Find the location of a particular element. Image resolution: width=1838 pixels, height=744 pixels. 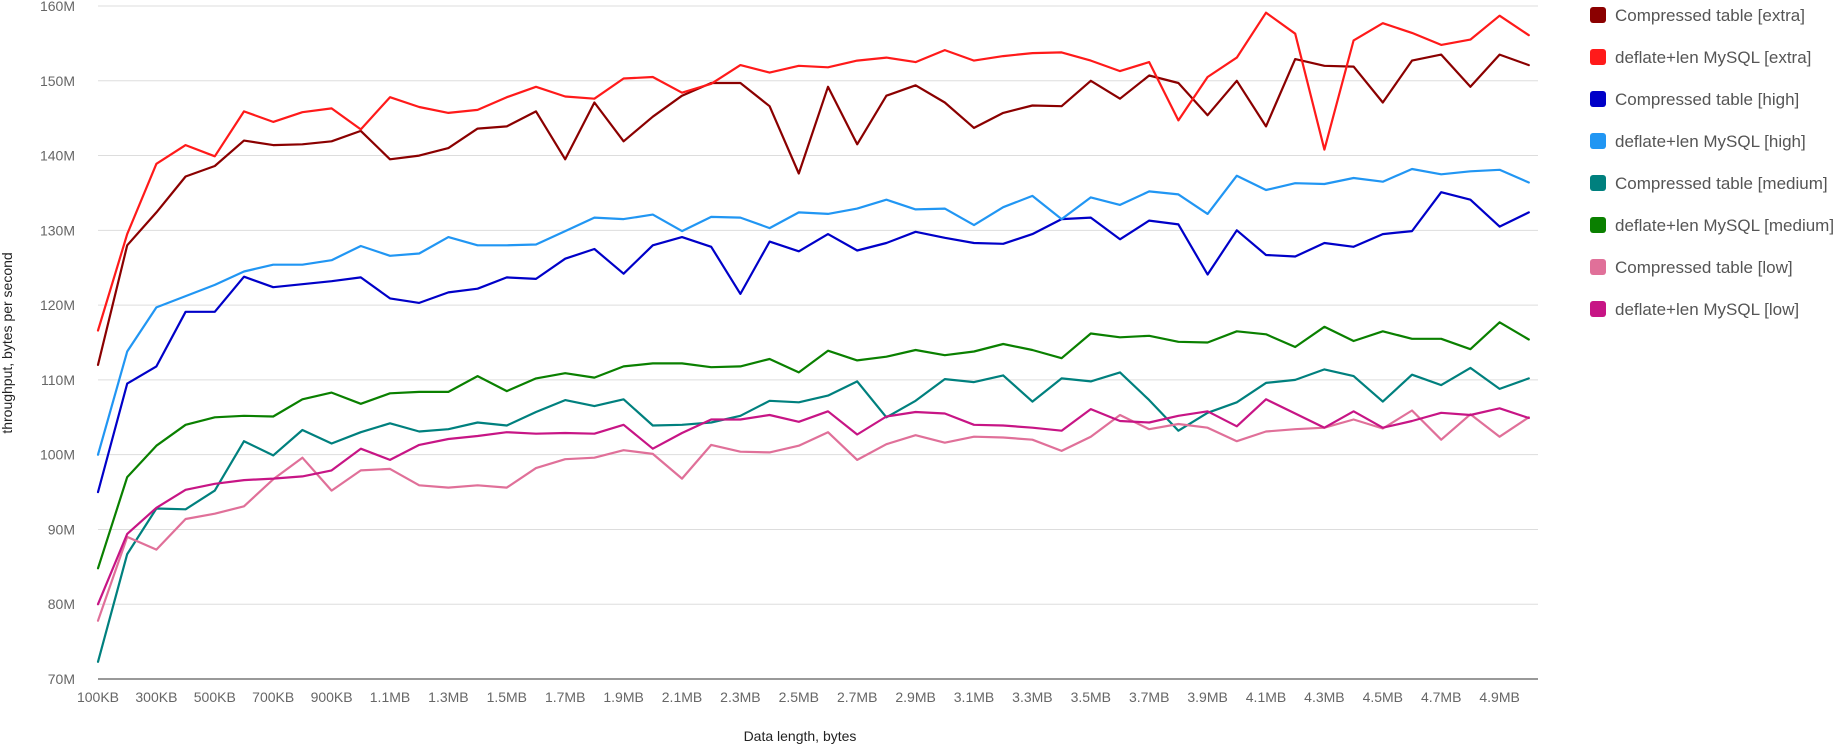

y-tick-label: 120M is located at coordinates (57, 305).